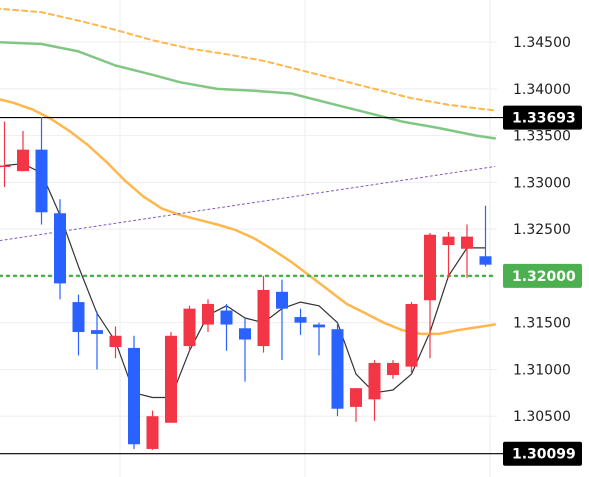 The width and height of the screenshot is (589, 477). I want to click on y-tick-label: 1.32500, so click(542, 230).